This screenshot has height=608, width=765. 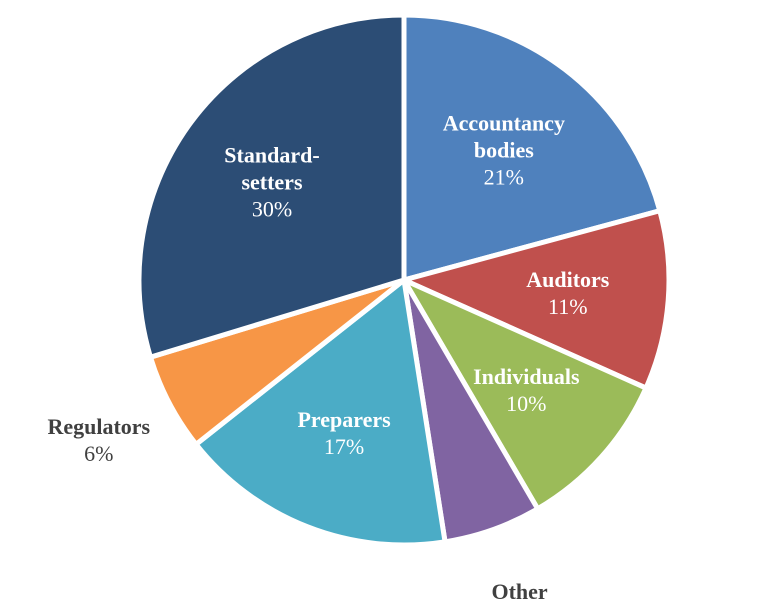 I want to click on slice-label: Individuals 10%, so click(x=526, y=390).